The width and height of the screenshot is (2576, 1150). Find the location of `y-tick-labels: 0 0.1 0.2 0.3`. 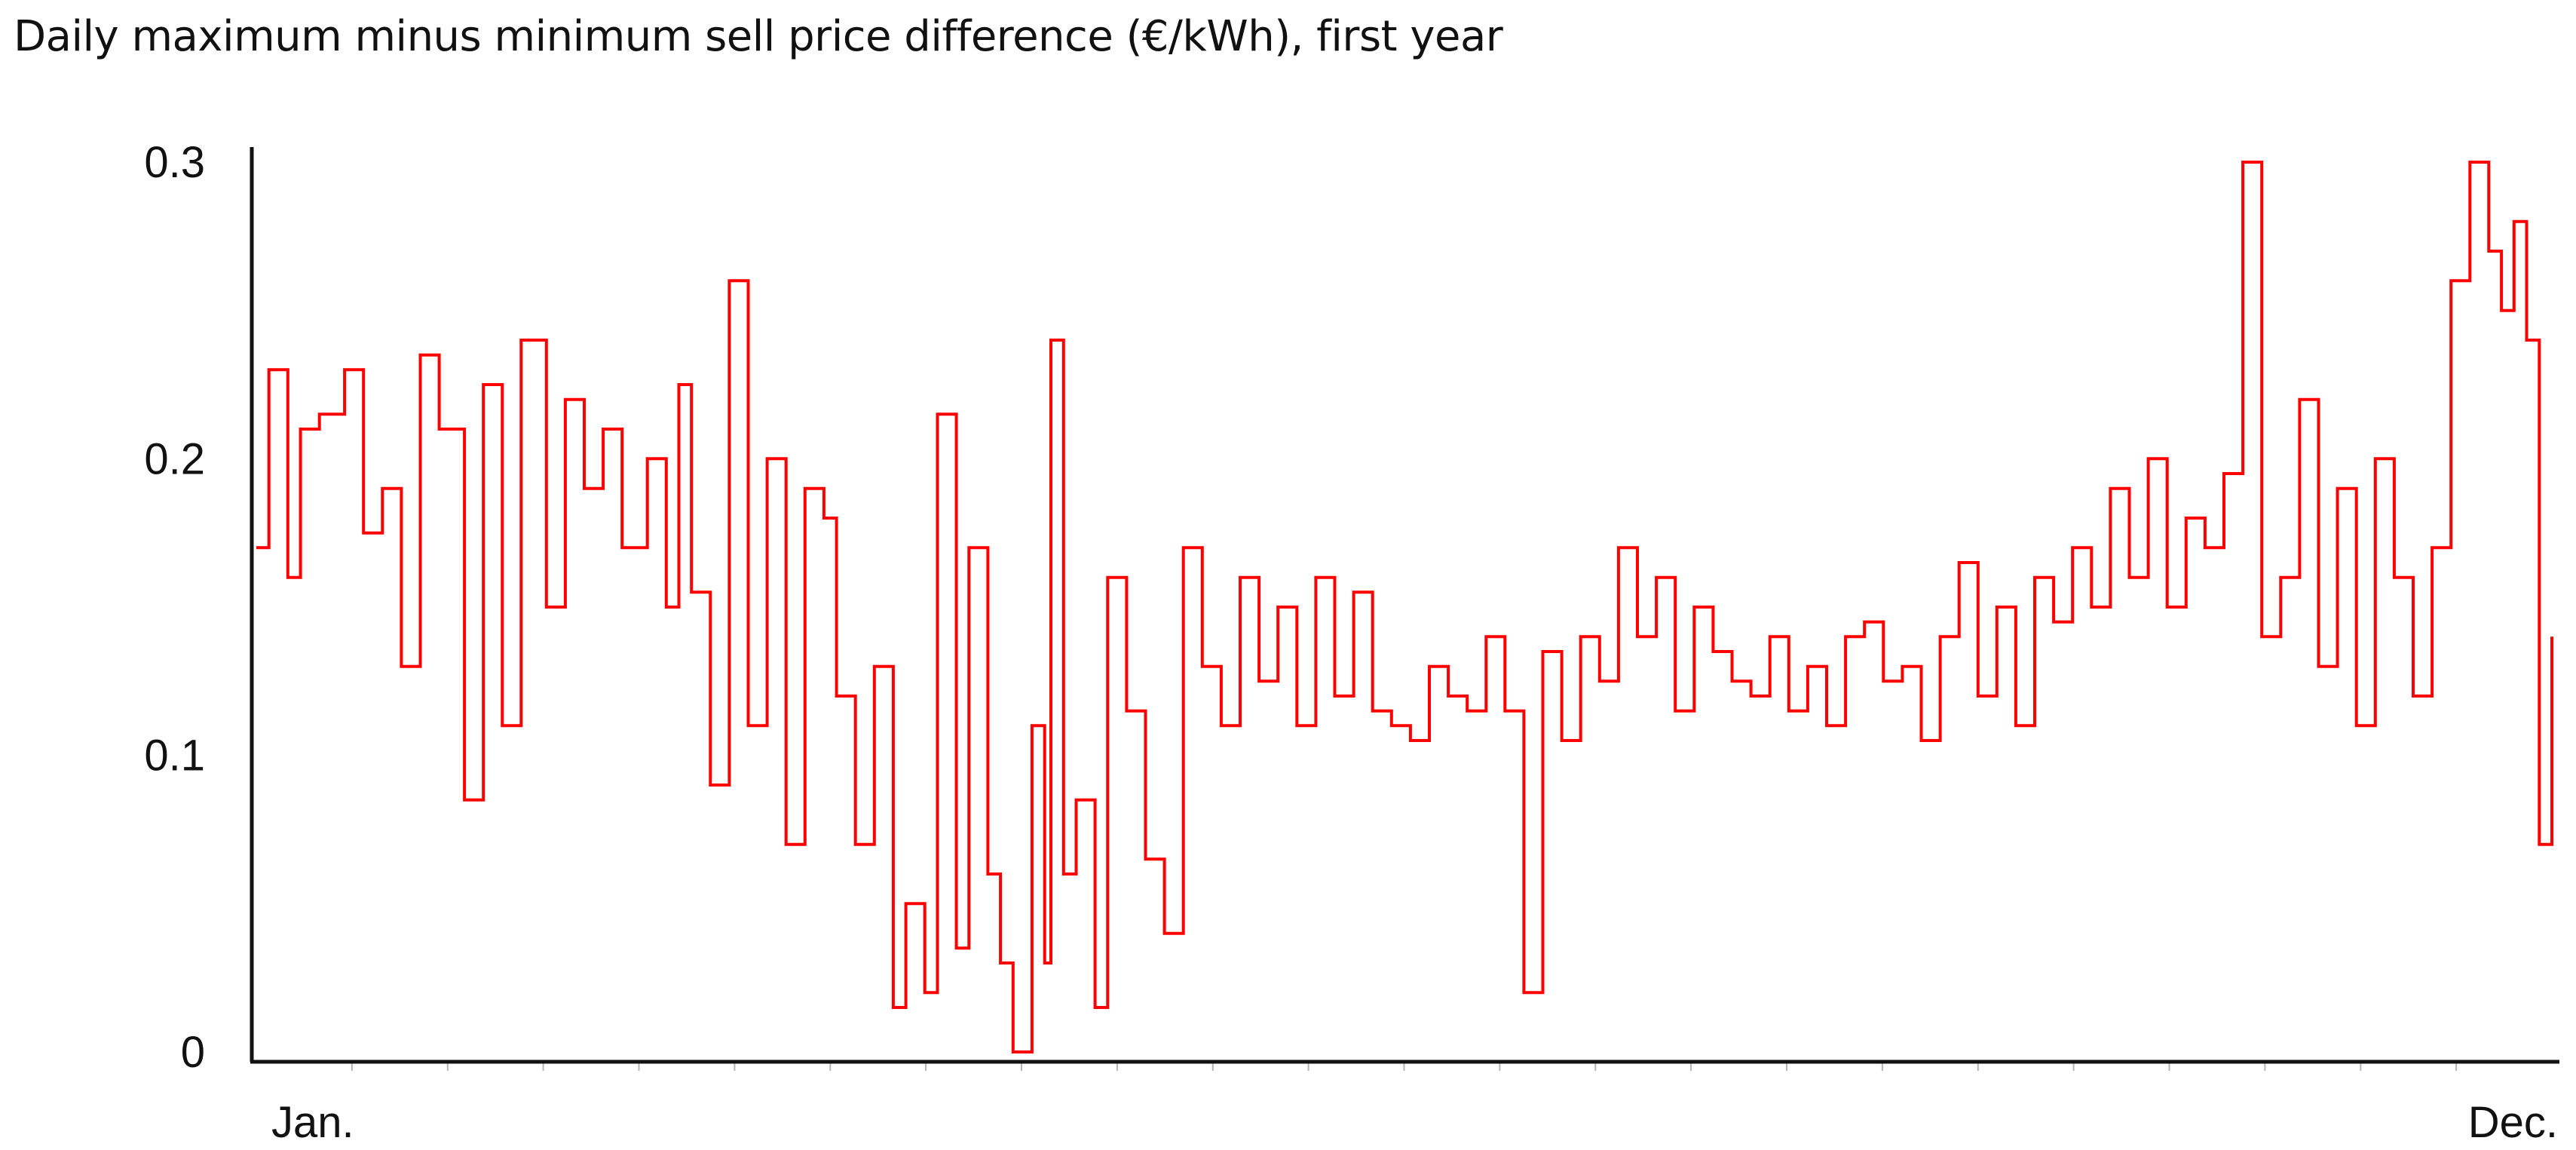

y-tick-labels: 0 0.1 0.2 0.3 is located at coordinates (174, 607).